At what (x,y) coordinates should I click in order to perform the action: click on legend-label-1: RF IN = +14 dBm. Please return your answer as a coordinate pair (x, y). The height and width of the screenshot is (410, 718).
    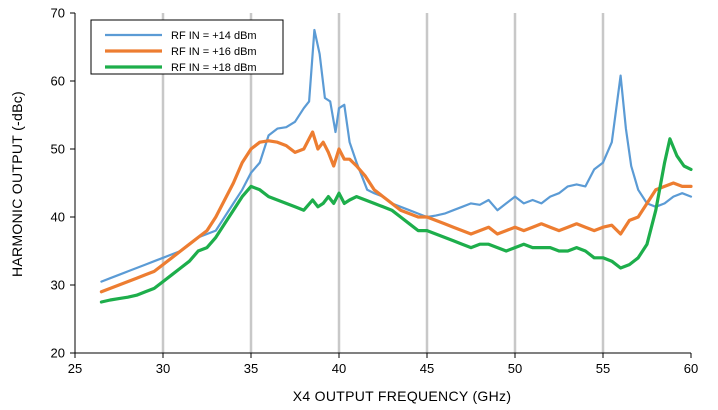
    Looking at the image, I should click on (214, 36).